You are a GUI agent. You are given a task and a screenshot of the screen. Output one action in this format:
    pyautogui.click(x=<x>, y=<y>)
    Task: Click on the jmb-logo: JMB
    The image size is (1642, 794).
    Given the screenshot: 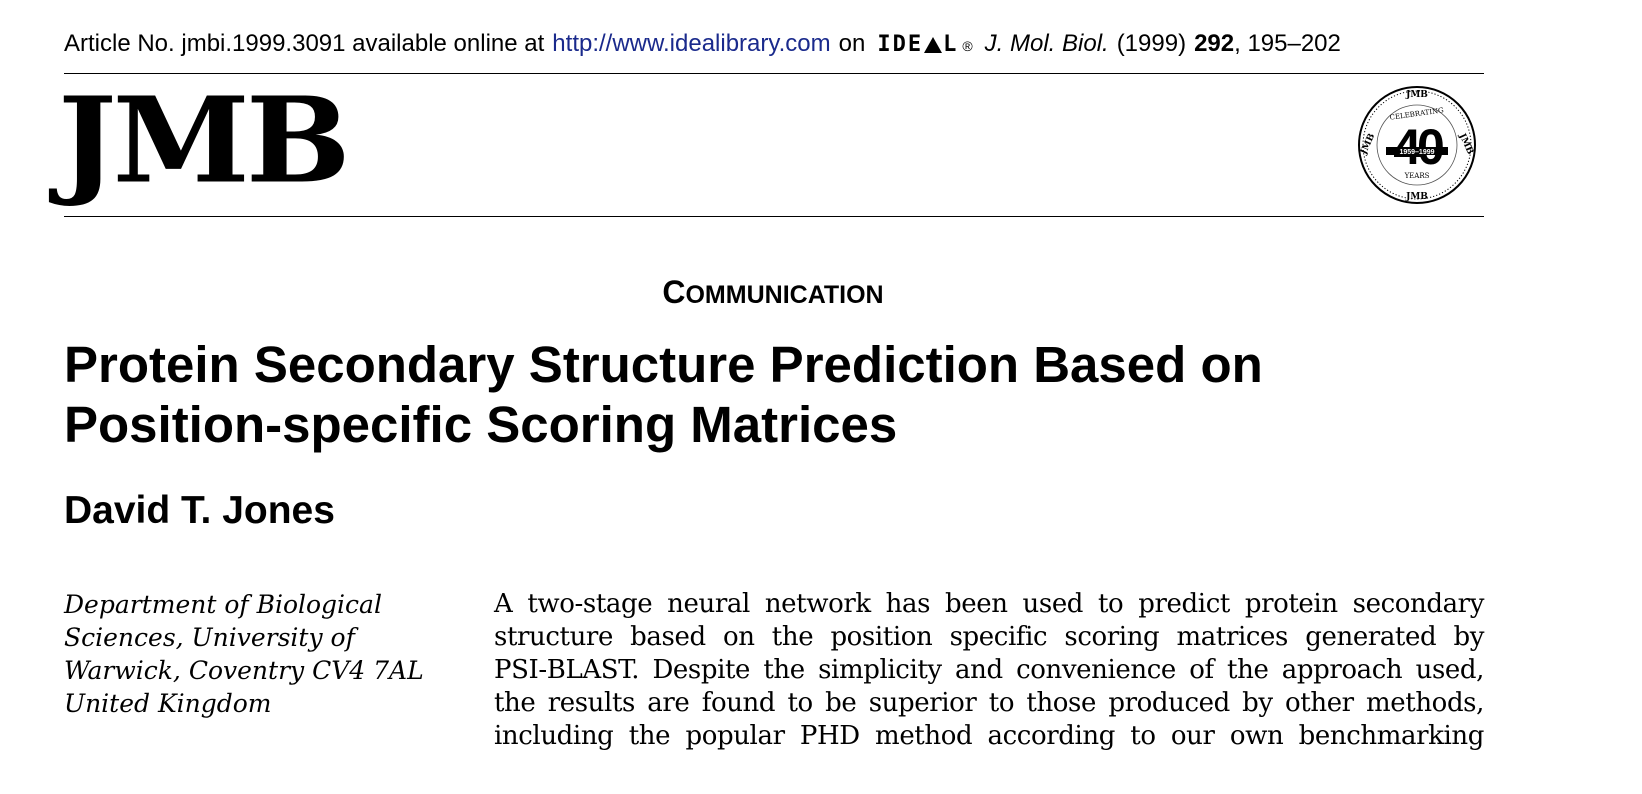 What is the action you would take?
    pyautogui.click(x=204, y=141)
    